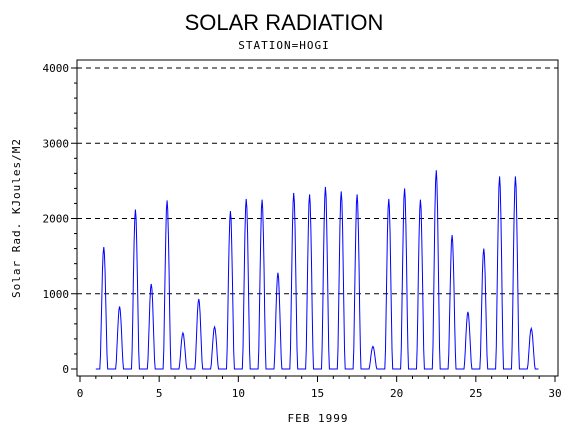 The height and width of the screenshot is (435, 570). Describe the element at coordinates (318, 418) in the screenshot. I see `x-axis-label: FEB 1999` at that location.